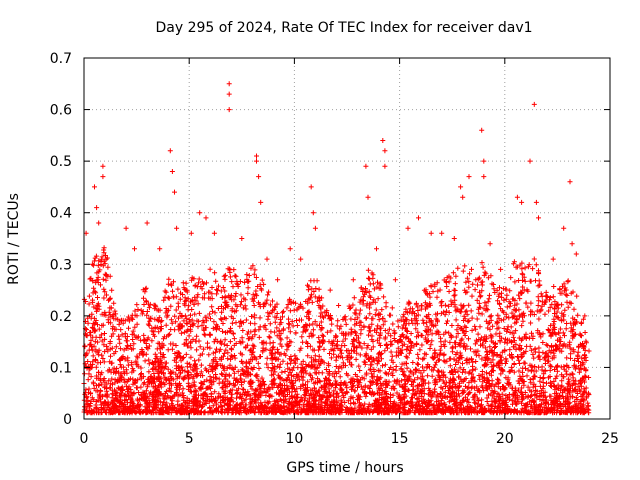 Image resolution: width=640 pixels, height=480 pixels. I want to click on x-tick-label: 10, so click(294, 439).